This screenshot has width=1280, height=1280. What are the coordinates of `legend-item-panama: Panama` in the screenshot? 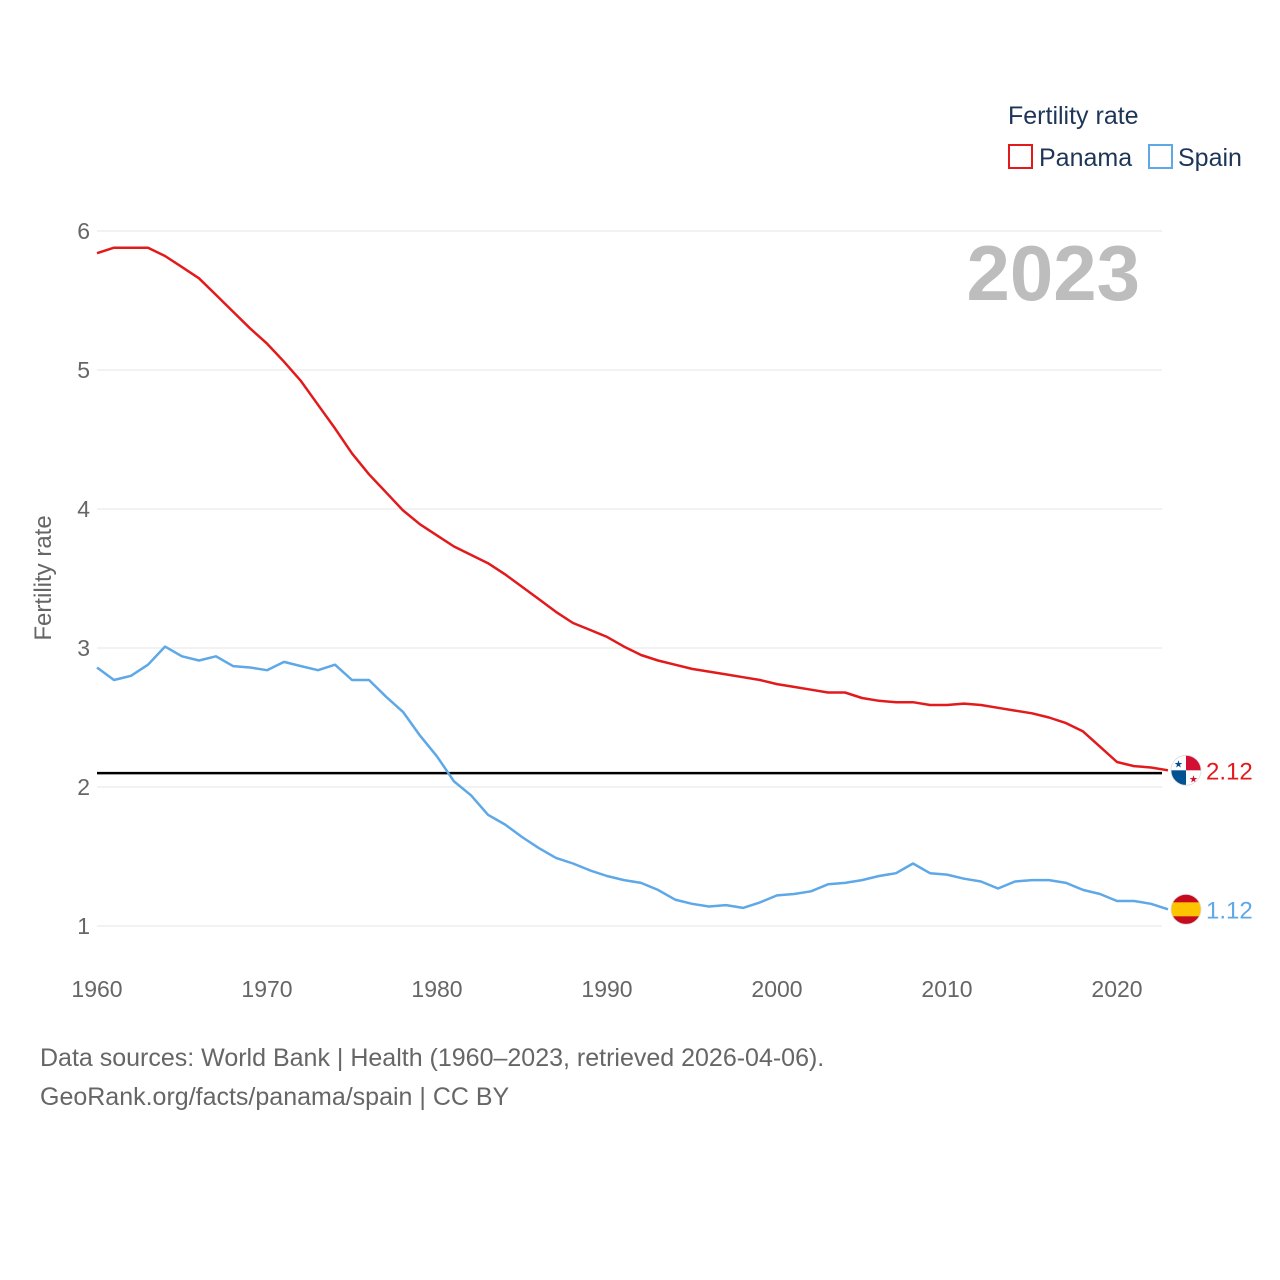 It's located at (1070, 158).